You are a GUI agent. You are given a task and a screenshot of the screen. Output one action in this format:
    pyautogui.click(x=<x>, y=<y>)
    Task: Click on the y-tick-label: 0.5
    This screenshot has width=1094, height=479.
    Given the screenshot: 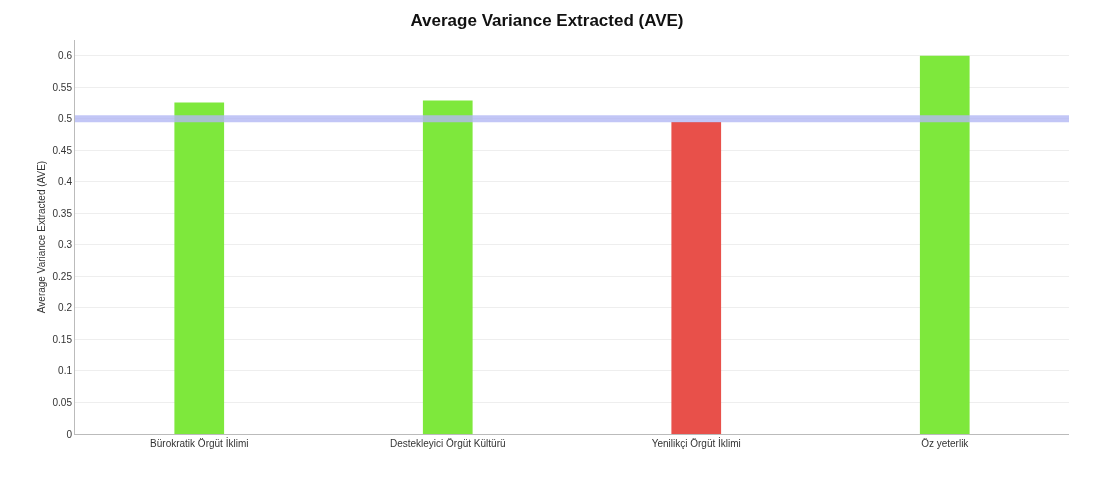 What is the action you would take?
    pyautogui.click(x=65, y=119)
    